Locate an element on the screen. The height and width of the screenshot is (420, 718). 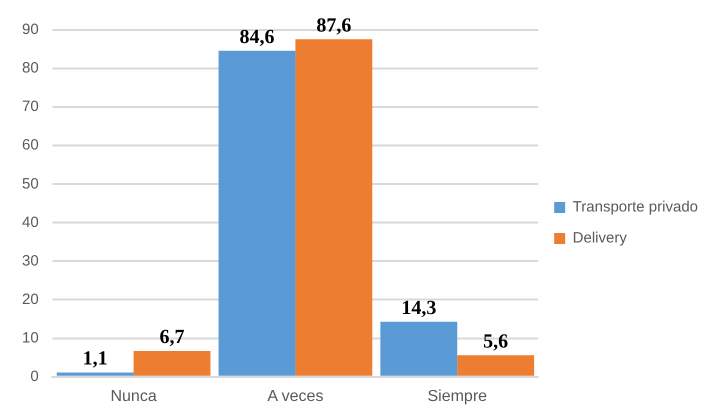
data-label: 87,6 is located at coordinates (334, 25).